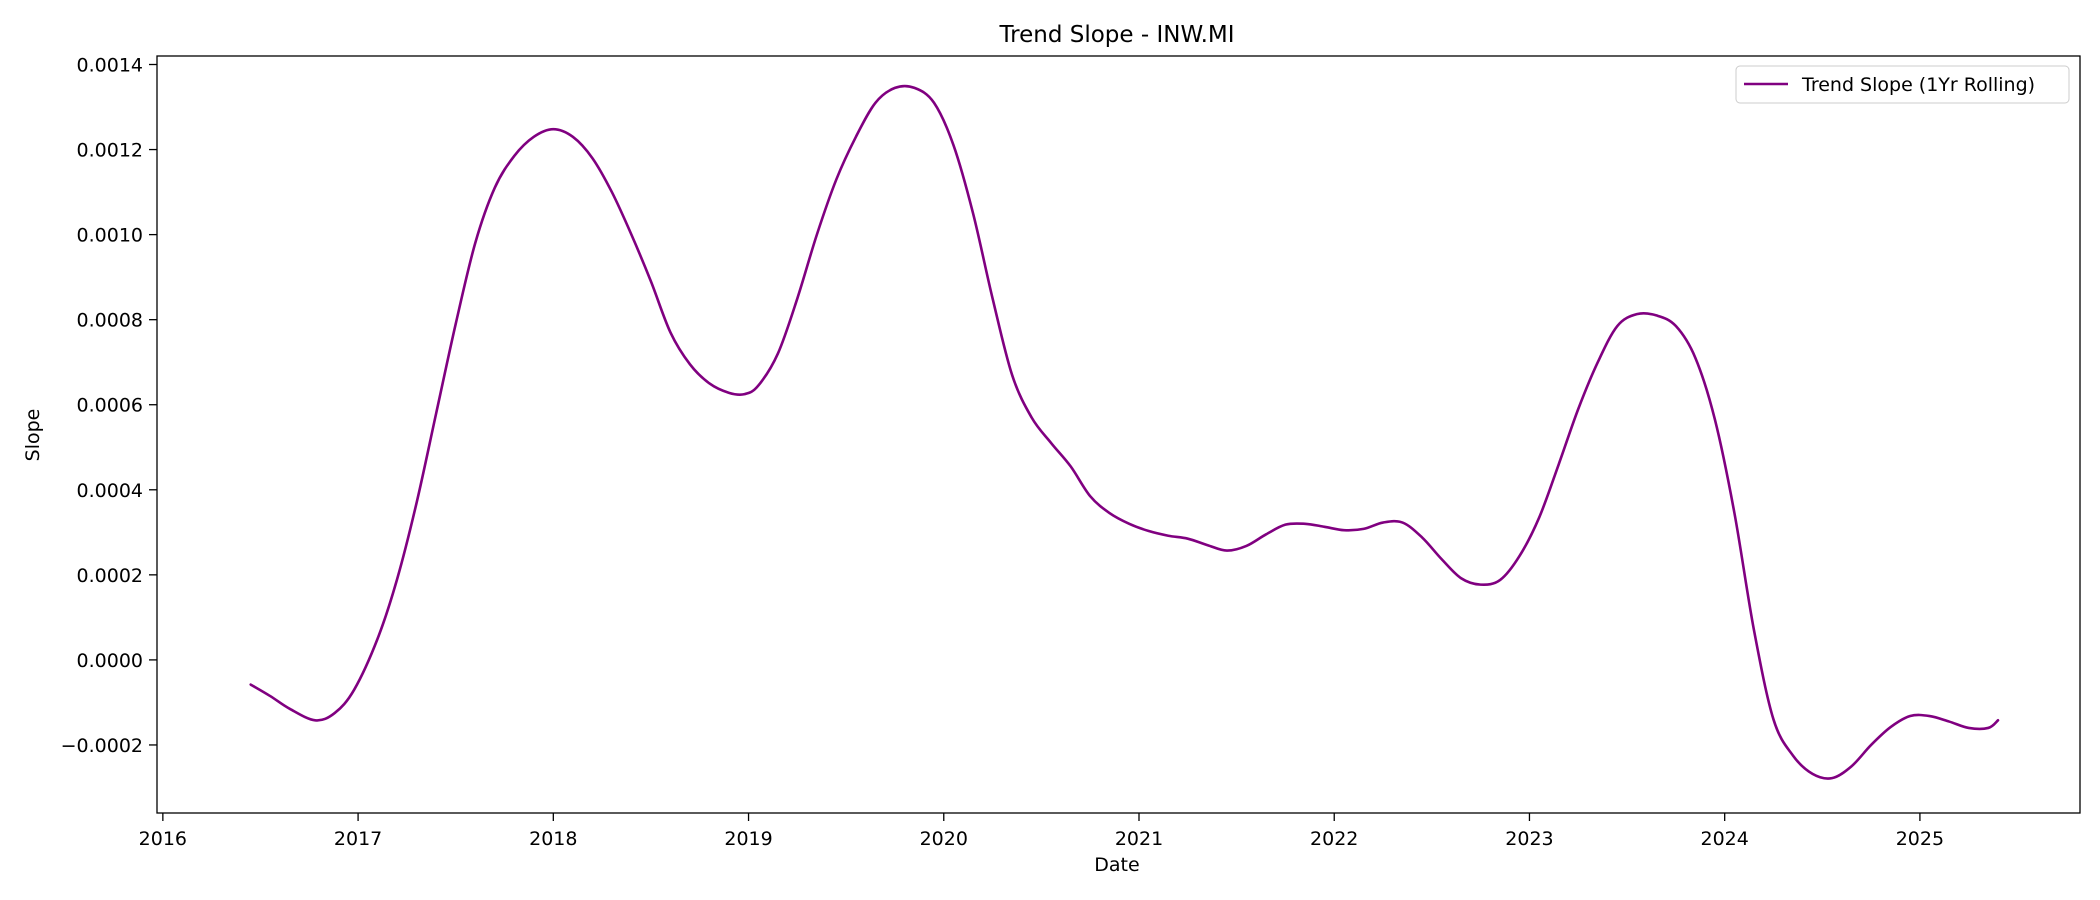  What do you see at coordinates (110, 151) in the screenshot?
I see `y-tick-label: 0.0012` at bounding box center [110, 151].